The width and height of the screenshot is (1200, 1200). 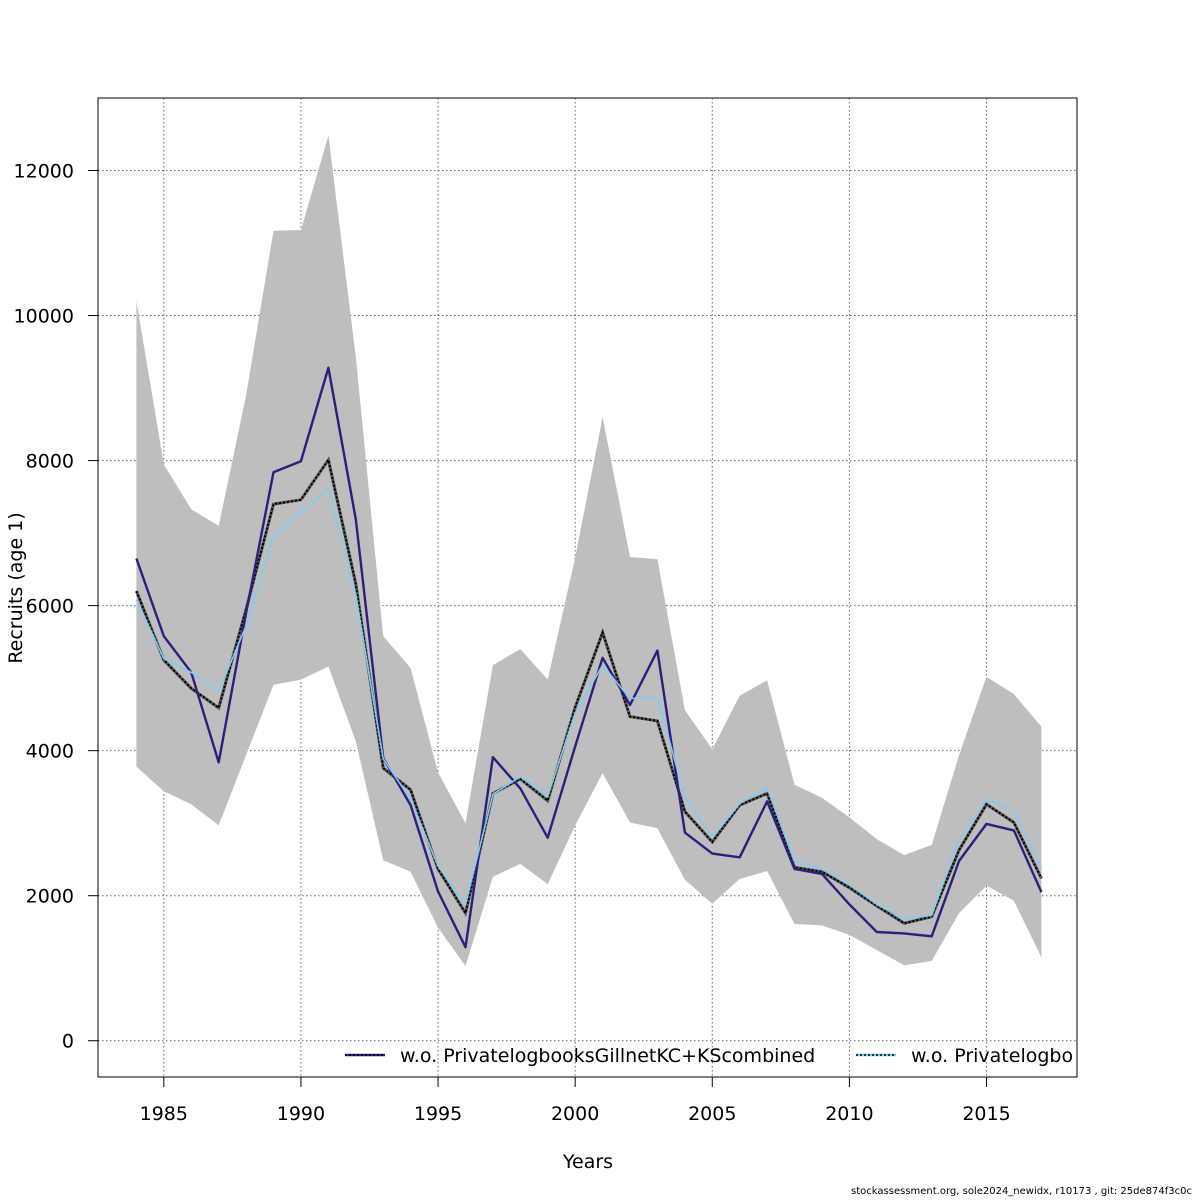 What do you see at coordinates (438, 1114) in the screenshot?
I see `x-tick-label: 1995` at bounding box center [438, 1114].